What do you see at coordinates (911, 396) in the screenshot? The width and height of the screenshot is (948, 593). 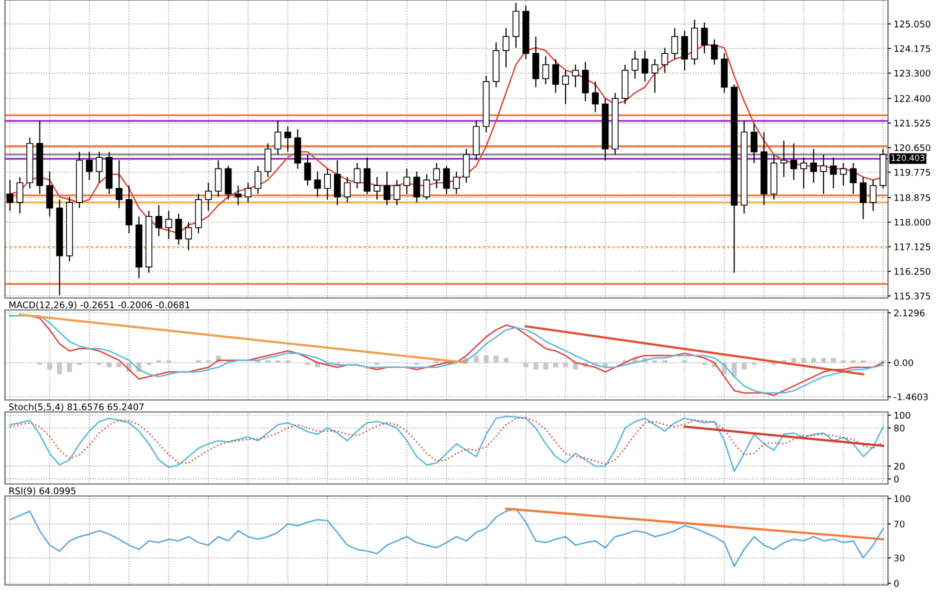 I see `y-tick-label: -1.4603` at bounding box center [911, 396].